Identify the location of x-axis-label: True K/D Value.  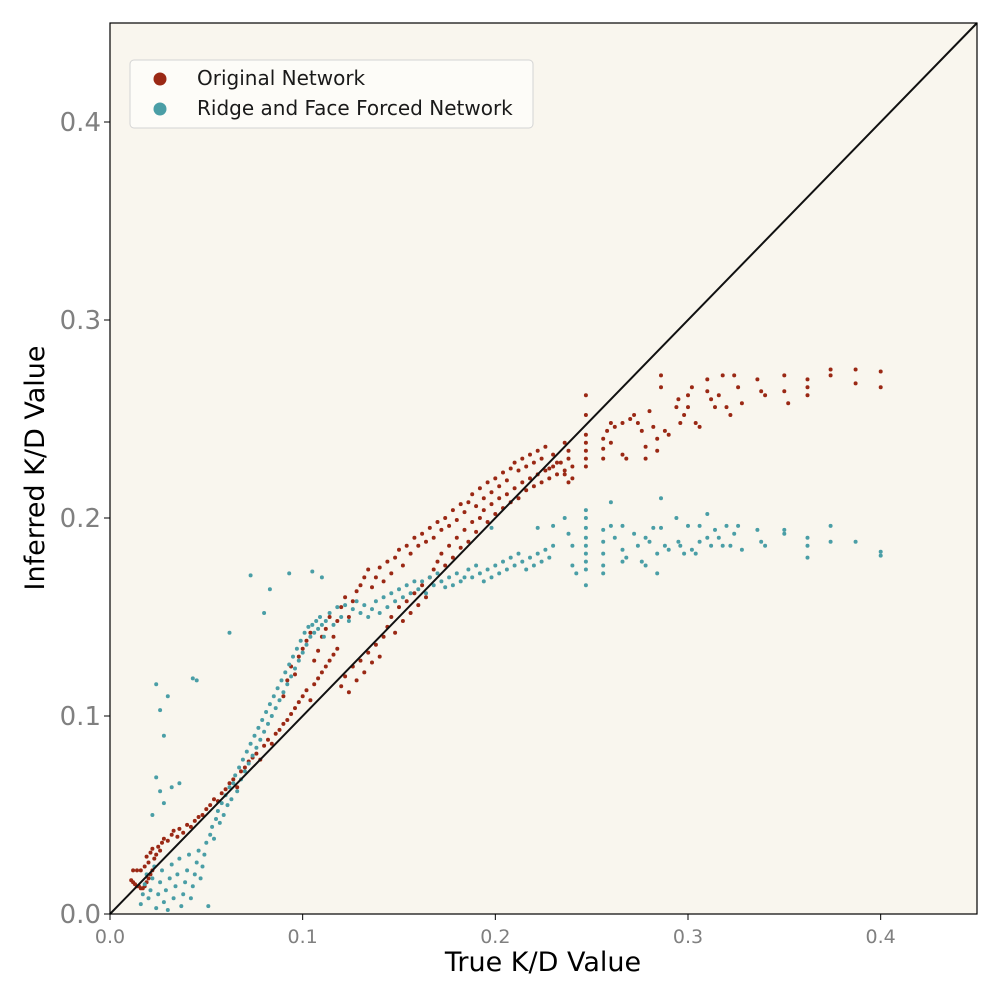
(542, 962).